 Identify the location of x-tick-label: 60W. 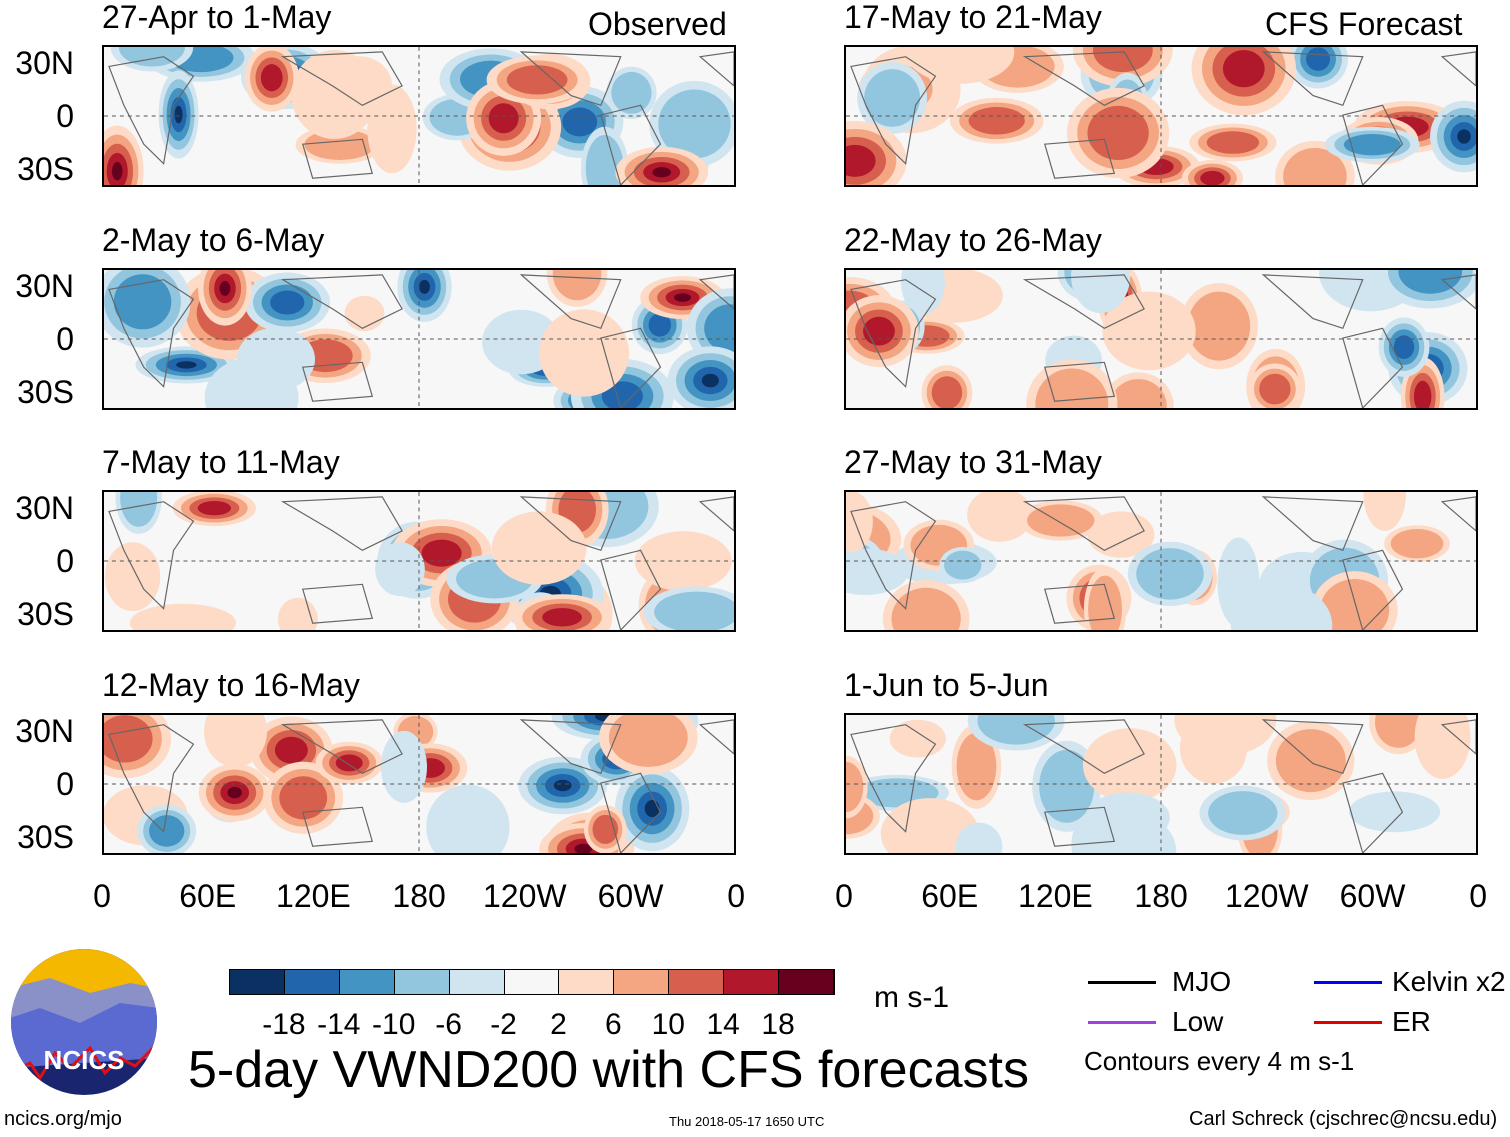
(1372, 896).